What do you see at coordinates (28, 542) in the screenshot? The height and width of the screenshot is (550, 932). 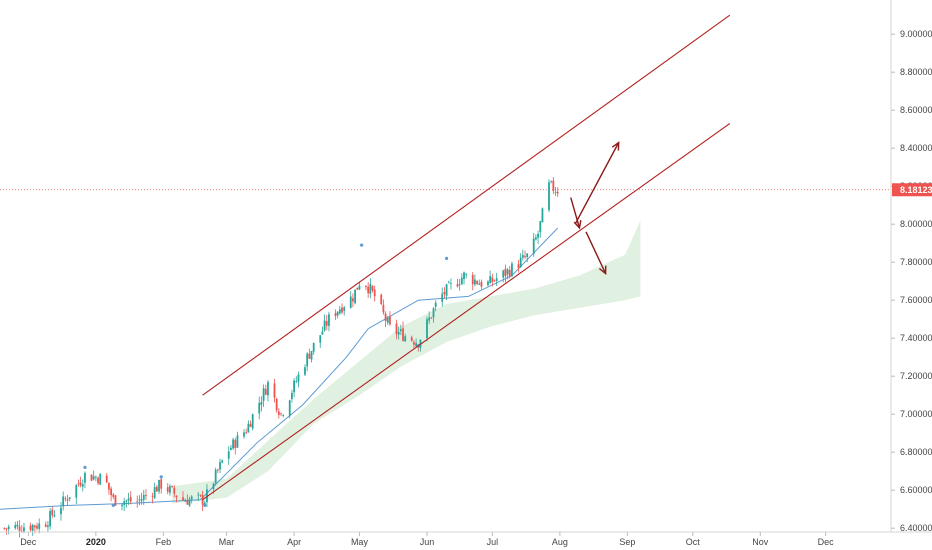 I see `x-tick-label: Dec` at bounding box center [28, 542].